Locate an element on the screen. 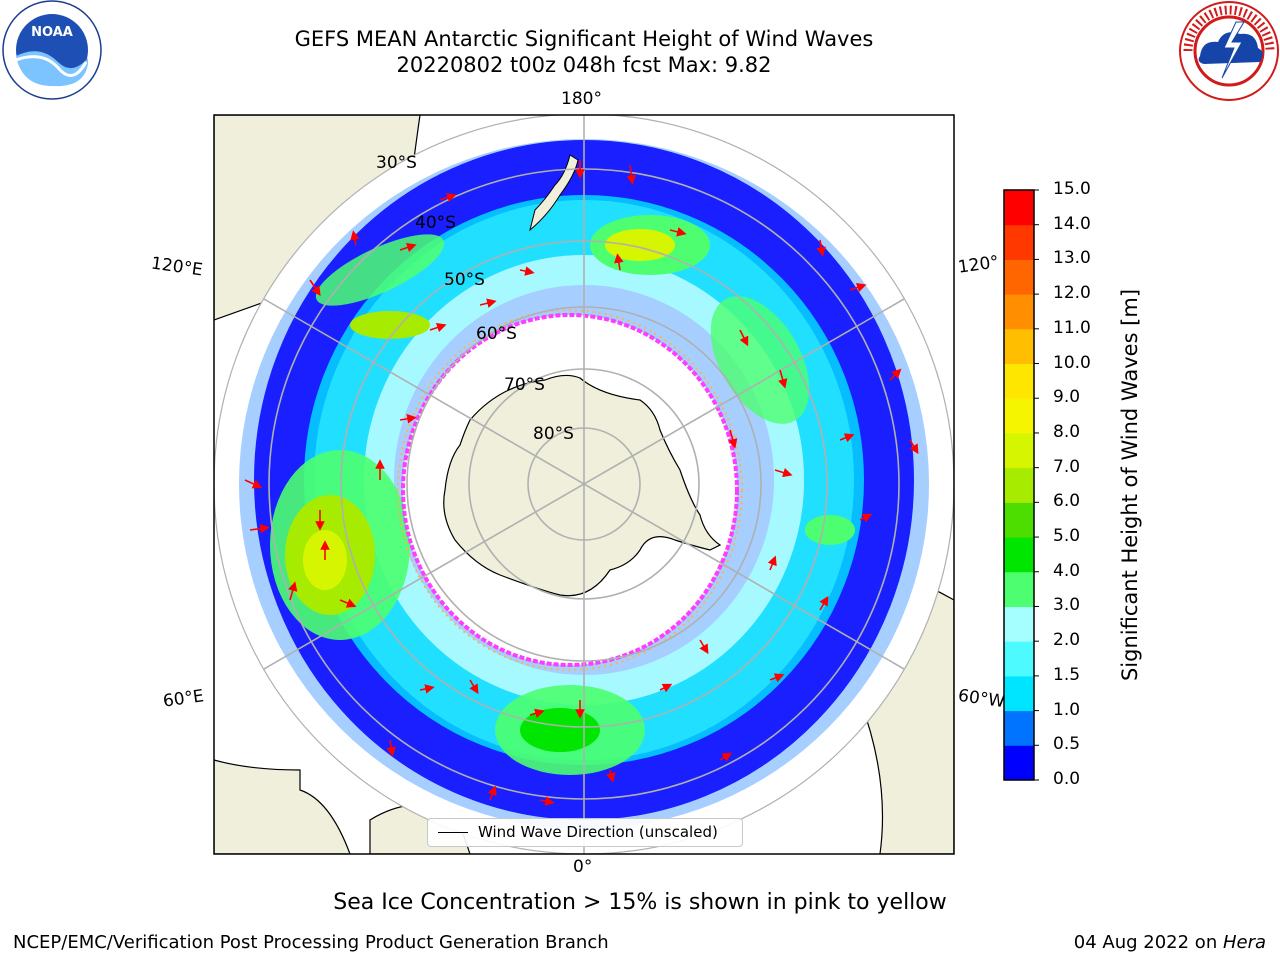  nws-logo is located at coordinates (1229, 51).